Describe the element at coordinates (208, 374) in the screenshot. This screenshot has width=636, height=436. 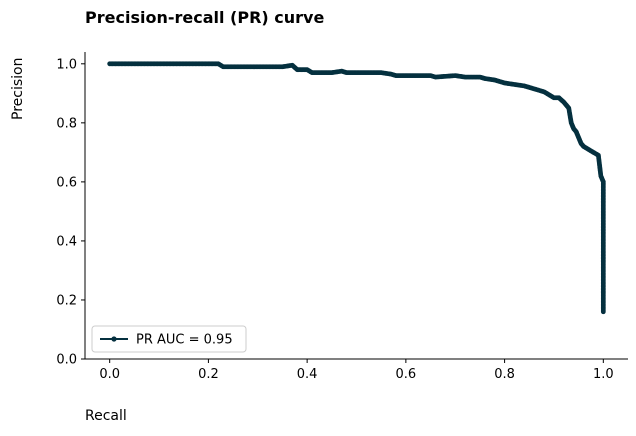
I see `x-tick-label: 0.2` at that location.